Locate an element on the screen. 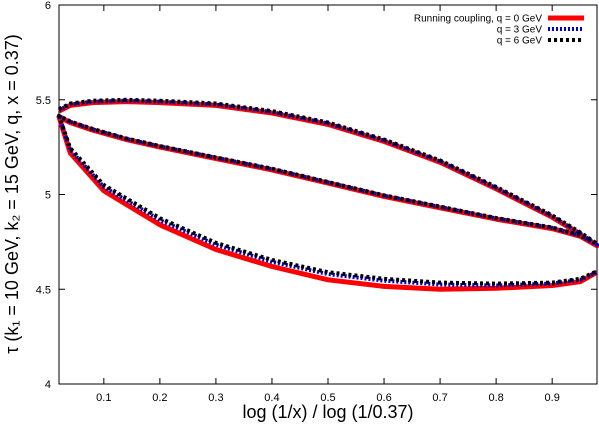 Image resolution: width=599 pixels, height=426 pixels. x-tick-label: 0.6 is located at coordinates (383, 398).